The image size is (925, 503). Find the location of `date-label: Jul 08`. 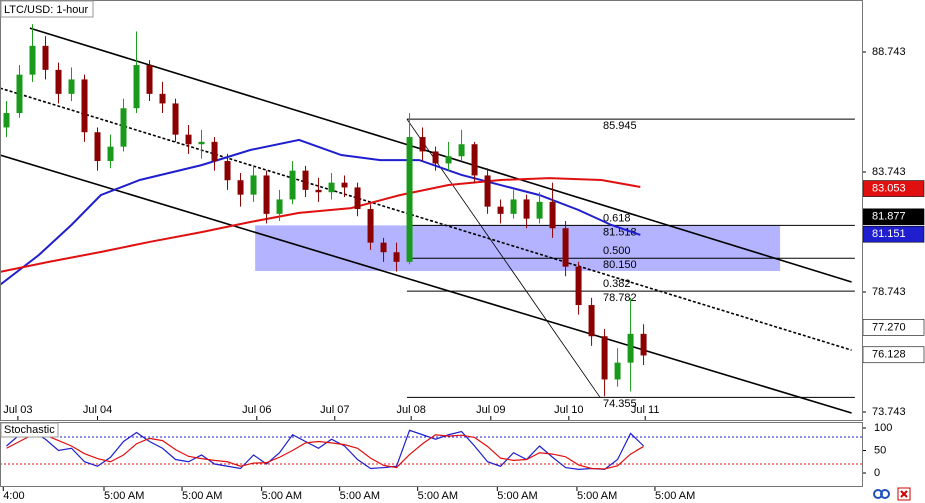

date-label: Jul 08 is located at coordinates (410, 410).